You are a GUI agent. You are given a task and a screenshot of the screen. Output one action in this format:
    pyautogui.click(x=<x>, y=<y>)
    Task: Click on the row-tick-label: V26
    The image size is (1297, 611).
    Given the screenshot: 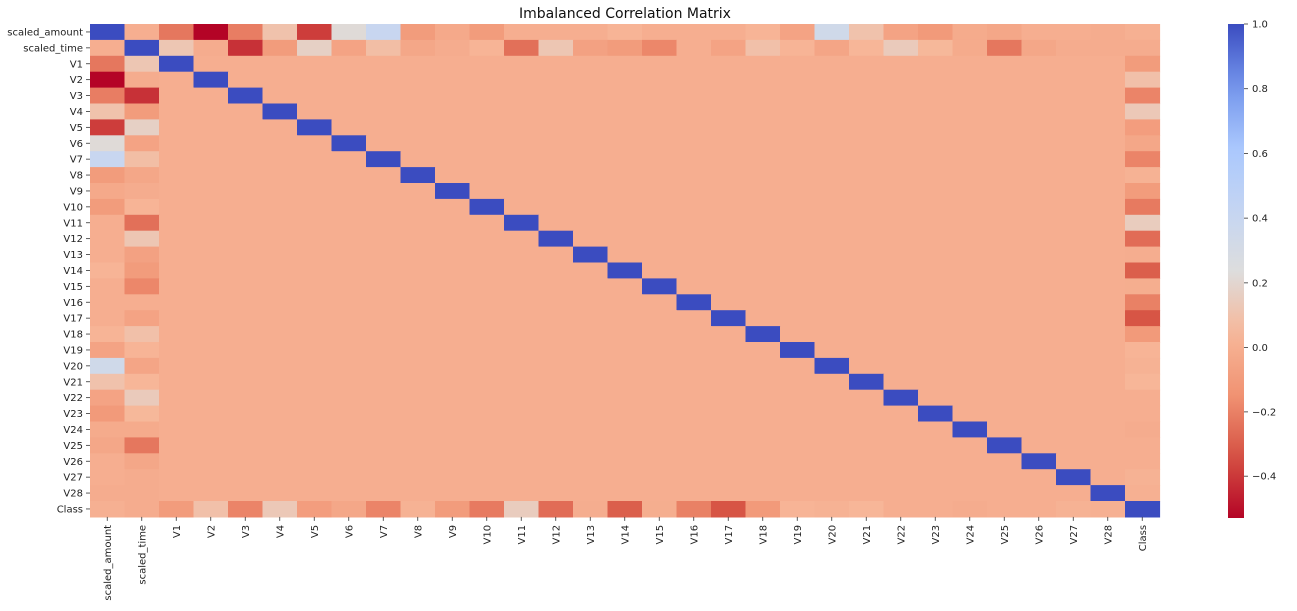 What is the action you would take?
    pyautogui.click(x=73, y=462)
    